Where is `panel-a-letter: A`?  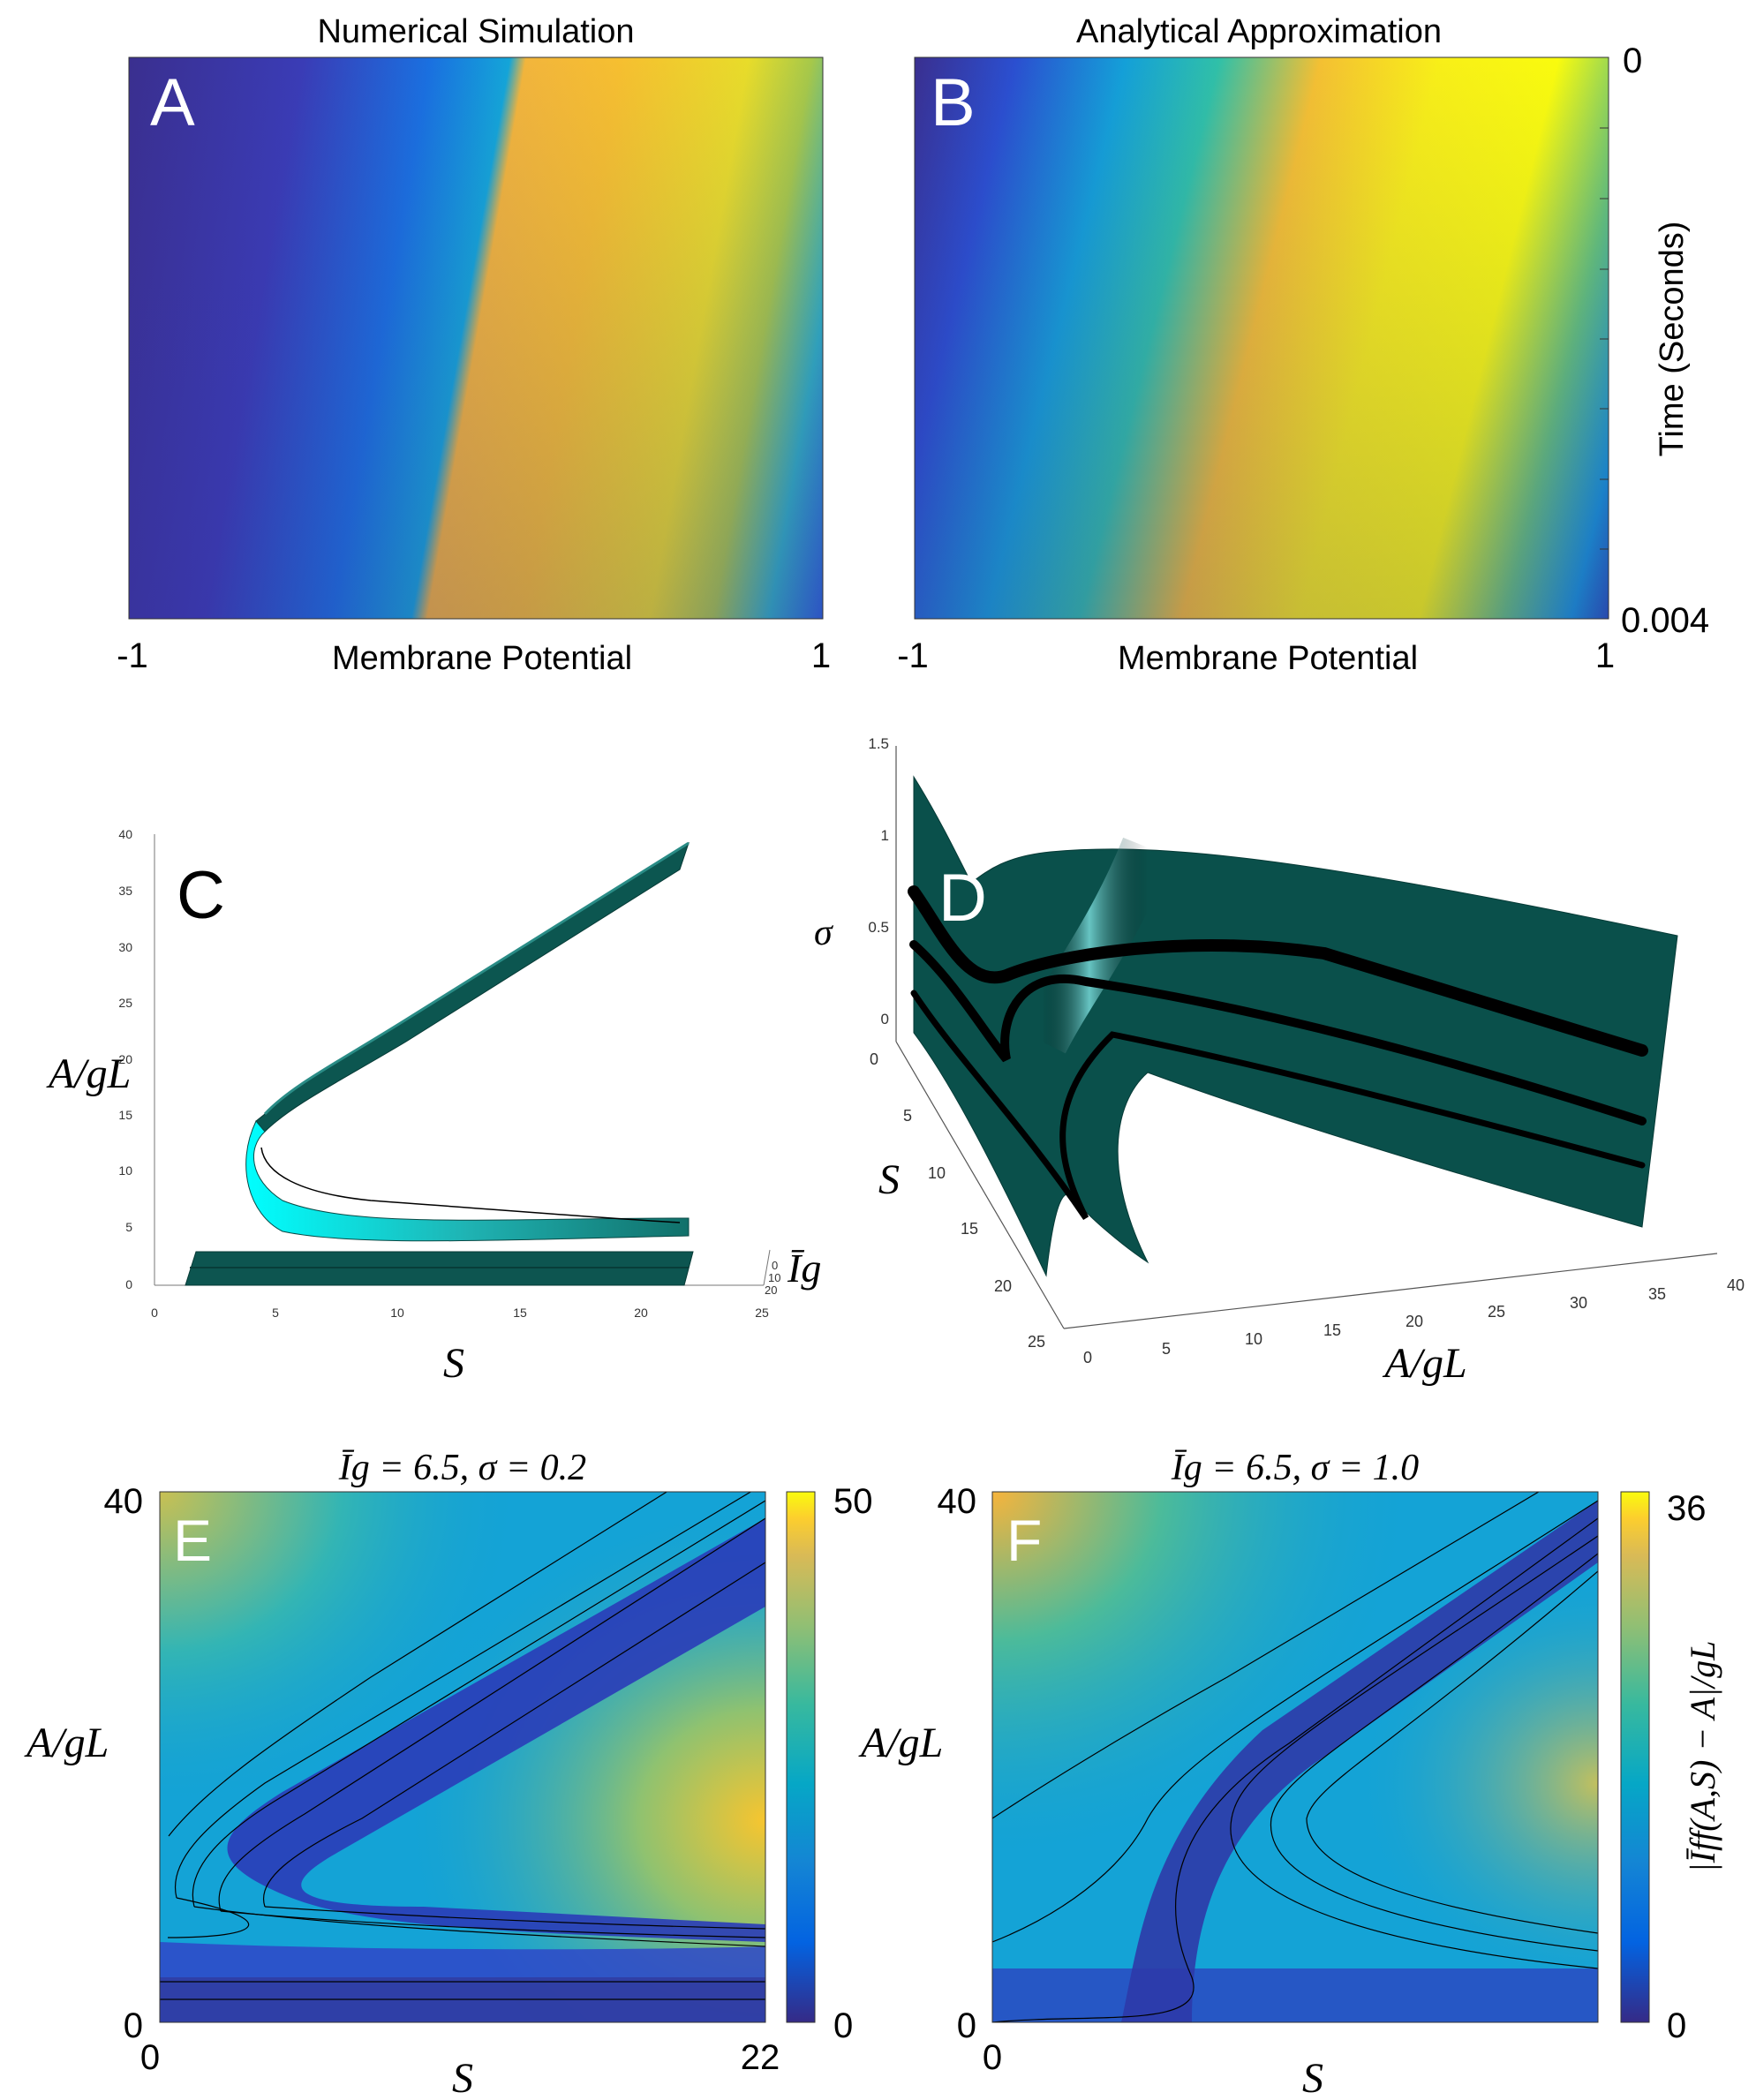 panel-a-letter: A is located at coordinates (172, 102).